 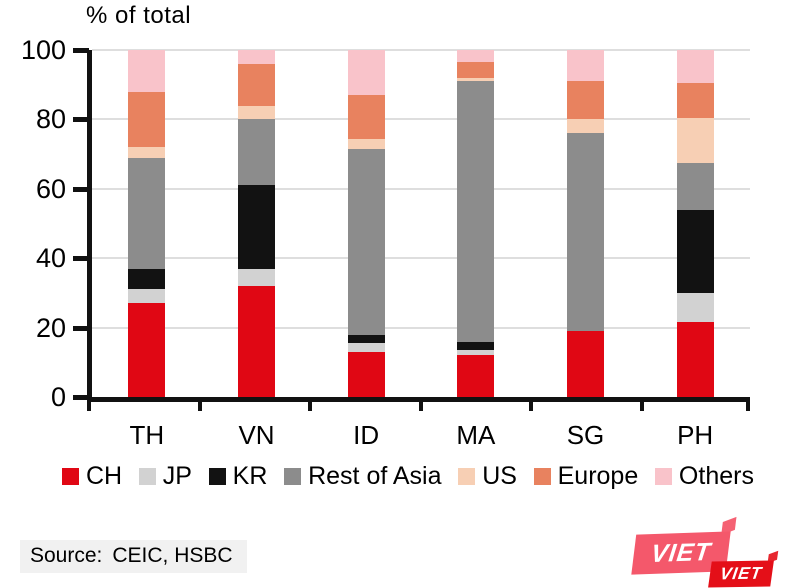 I want to click on bar-segment-MA-rest-of-asia, so click(x=476, y=211).